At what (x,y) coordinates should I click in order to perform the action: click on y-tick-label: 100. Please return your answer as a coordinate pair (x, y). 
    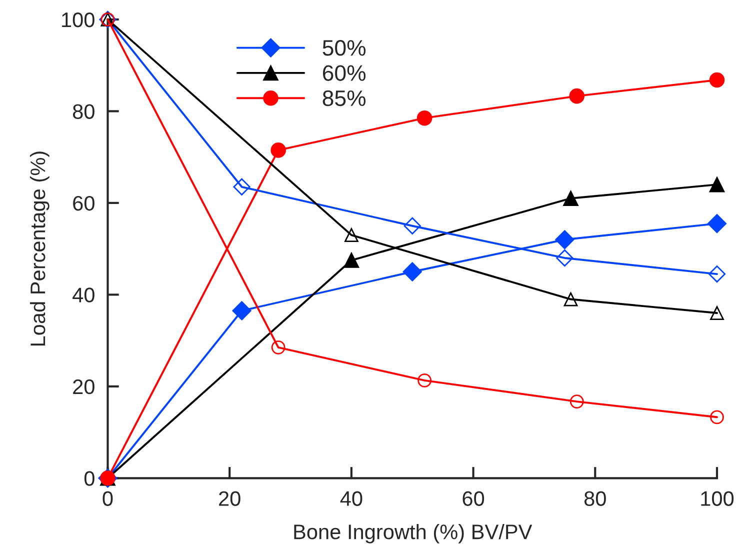
    Looking at the image, I should click on (78, 20).